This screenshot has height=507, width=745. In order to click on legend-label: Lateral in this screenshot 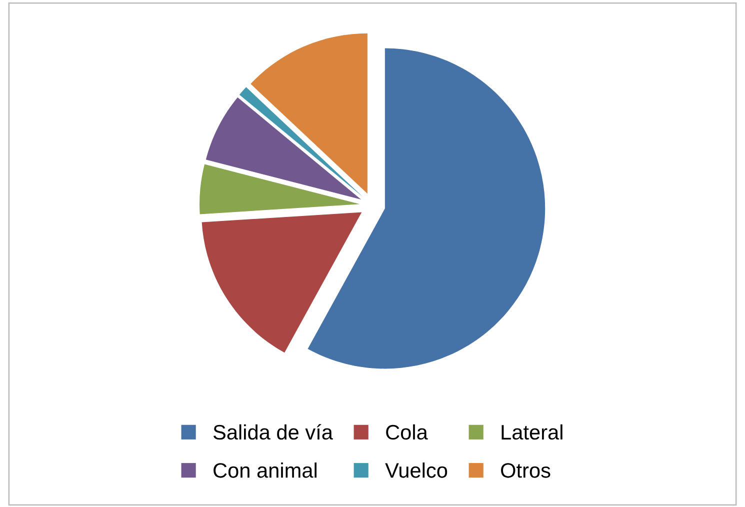, I will do `click(532, 432)`.